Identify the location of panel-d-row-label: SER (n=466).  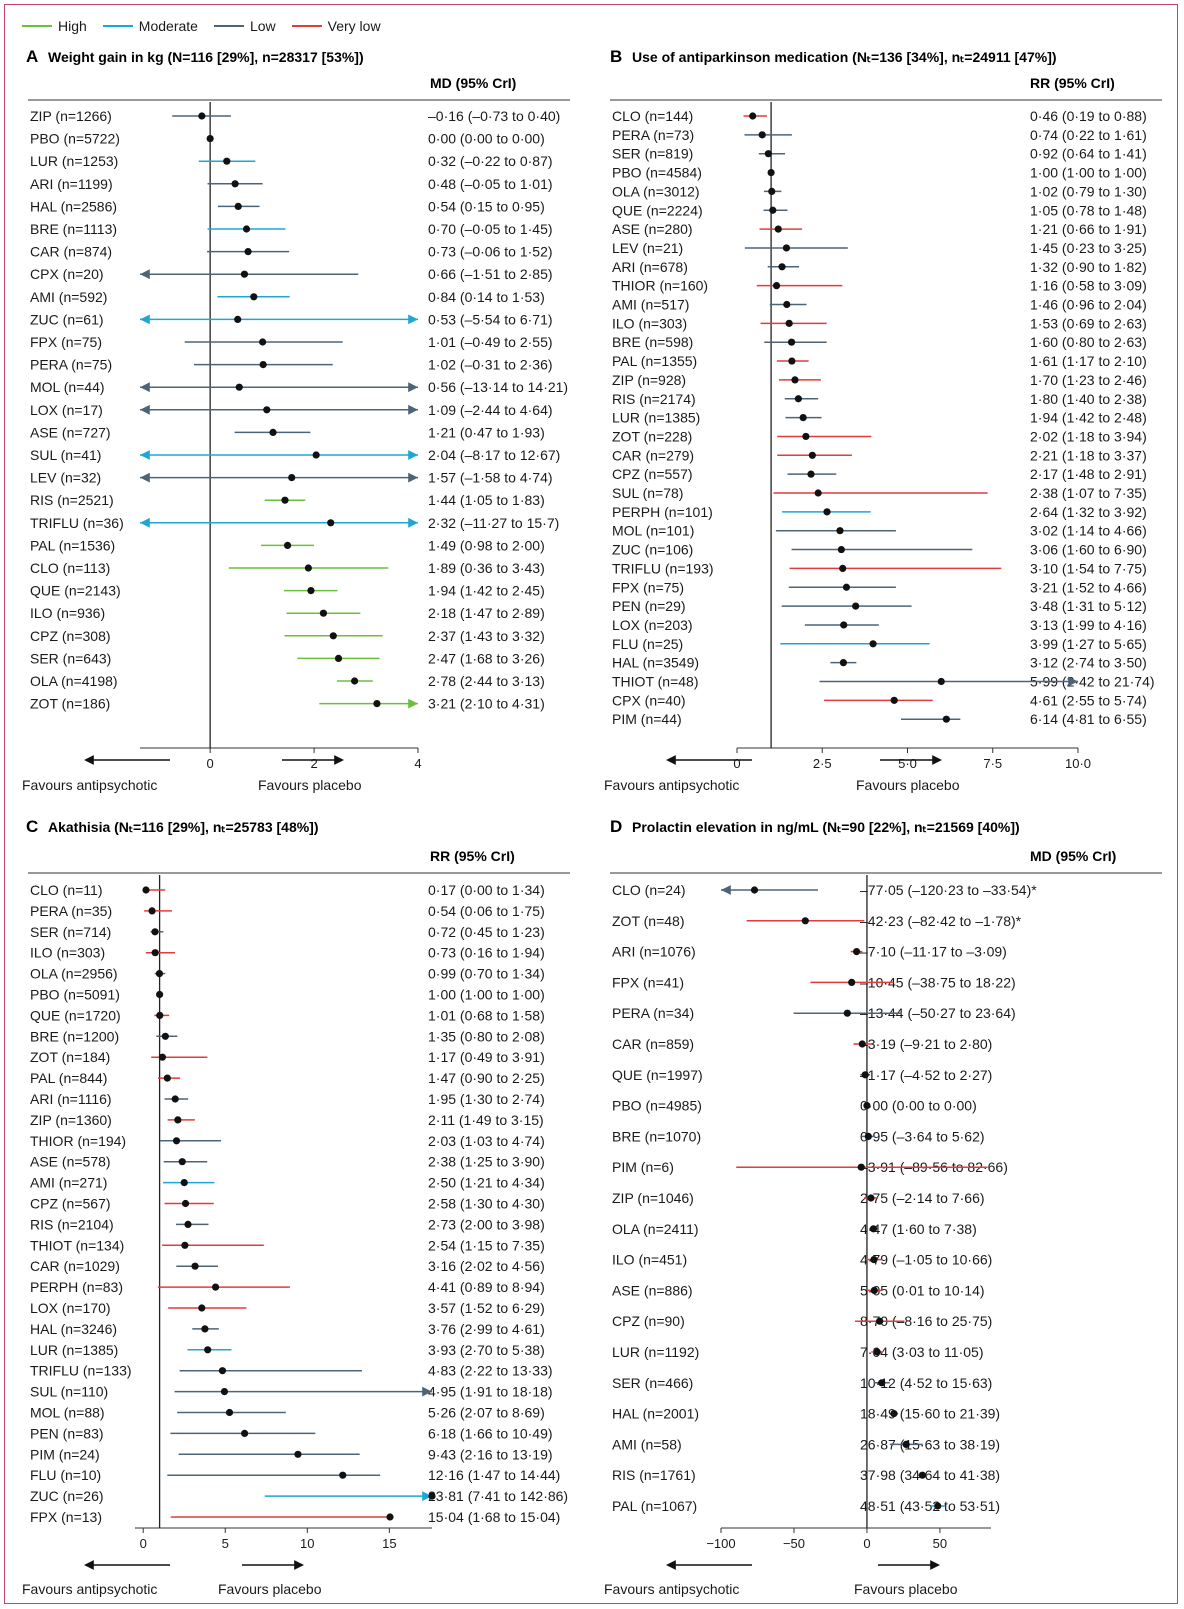
(652, 1383).